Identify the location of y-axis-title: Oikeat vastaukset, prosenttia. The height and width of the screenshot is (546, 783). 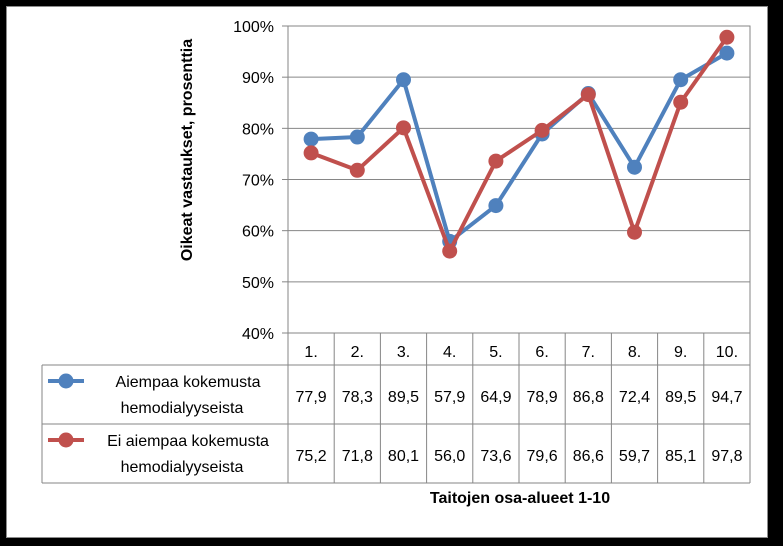
(187, 150).